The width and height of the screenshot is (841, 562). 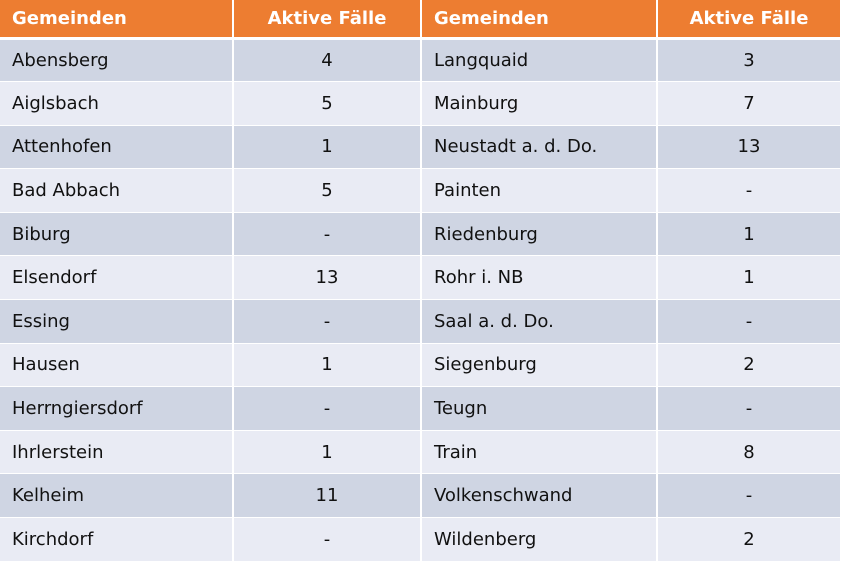 What do you see at coordinates (117, 365) in the screenshot?
I see `municipality-left-cell: Hausen` at bounding box center [117, 365].